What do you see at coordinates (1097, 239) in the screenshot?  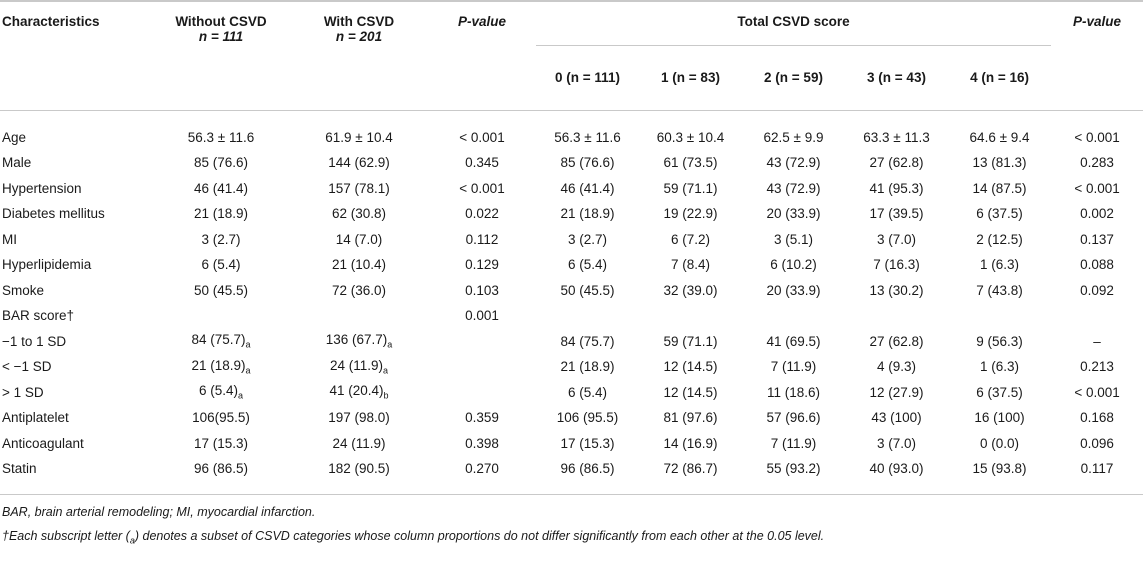 I see `table-cell: 0.137` at bounding box center [1097, 239].